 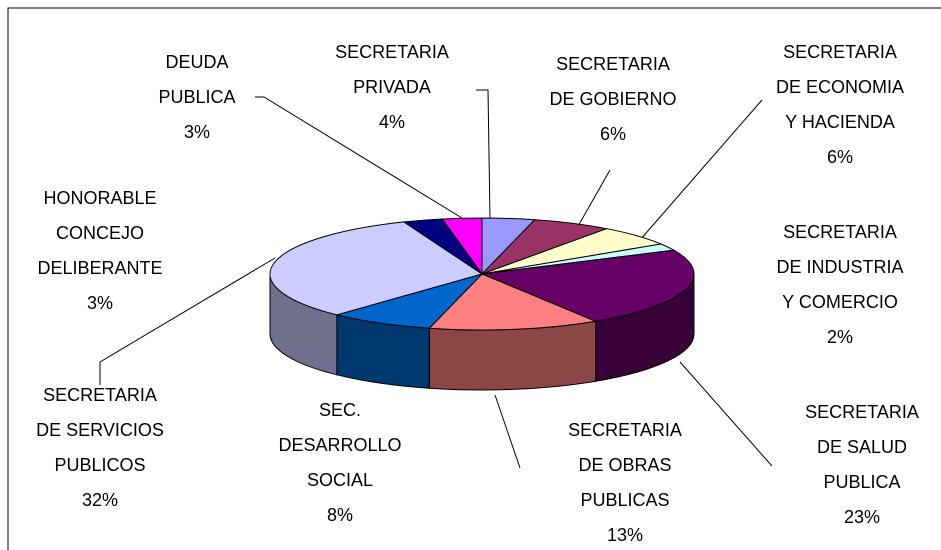 I want to click on data-label: SECRETARIA DE GOBIERNO 6%, so click(x=613, y=99).